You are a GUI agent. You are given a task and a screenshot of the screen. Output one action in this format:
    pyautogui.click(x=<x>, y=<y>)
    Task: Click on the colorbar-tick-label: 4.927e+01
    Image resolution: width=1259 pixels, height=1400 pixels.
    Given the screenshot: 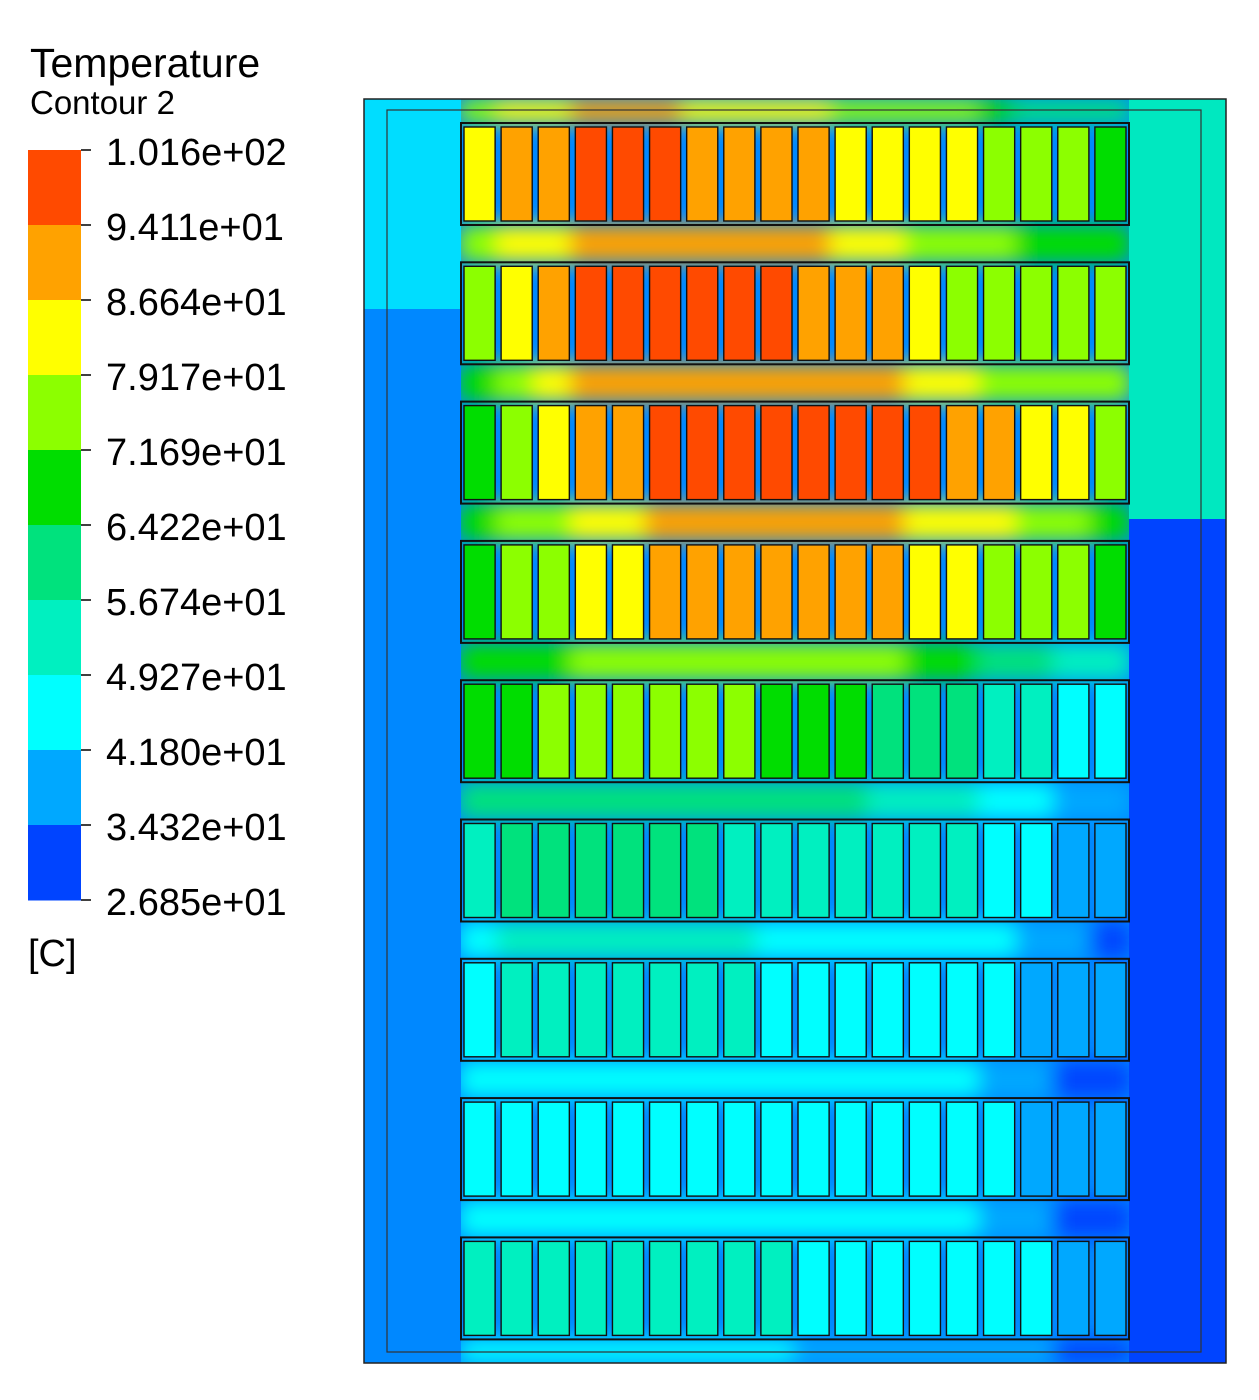 What is the action you would take?
    pyautogui.click(x=196, y=678)
    